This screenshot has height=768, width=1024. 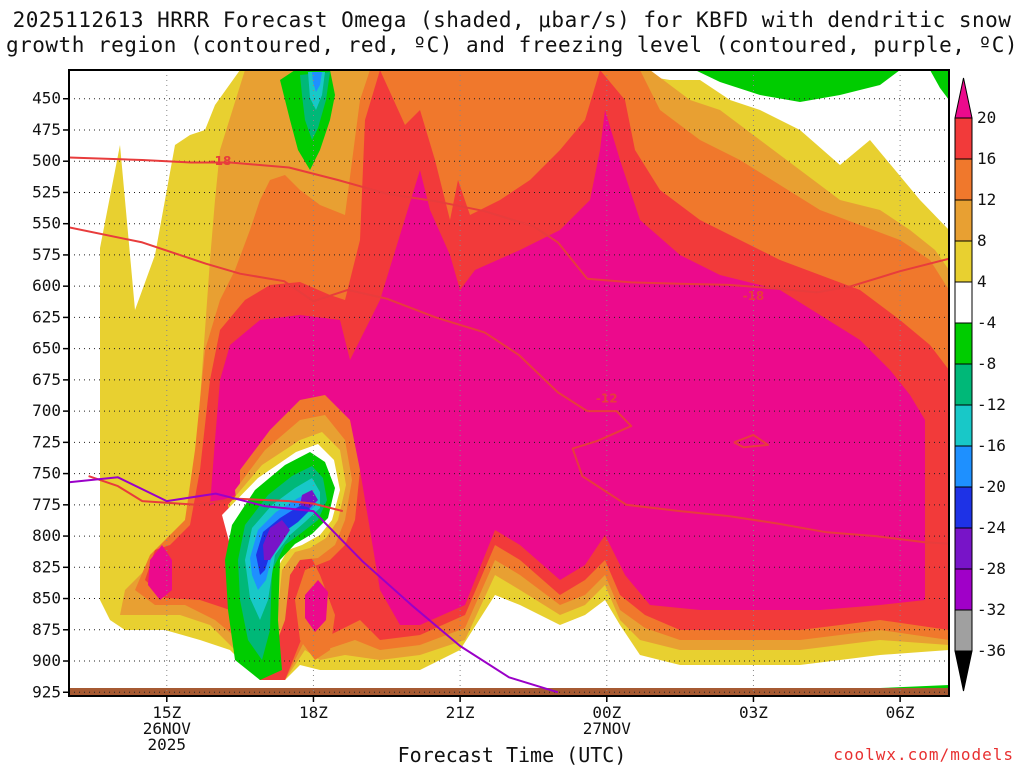 What do you see at coordinates (991, 445) in the screenshot?
I see `colorbar-label: -16` at bounding box center [991, 445].